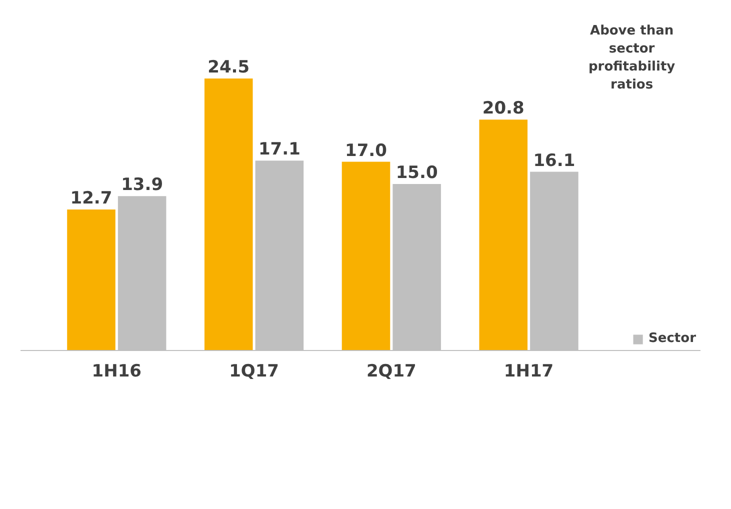 The height and width of the screenshot is (509, 731). Describe the element at coordinates (117, 372) in the screenshot. I see `x-tick-label: 1H16` at that location.